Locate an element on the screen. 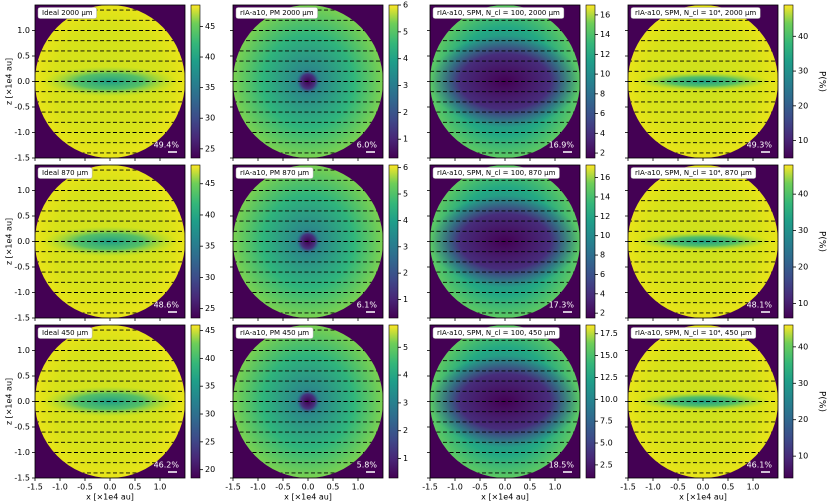 The width and height of the screenshot is (830, 502). panel-label: rIA-a10, SPM, N_cl = 10⁴, 450 µm is located at coordinates (693, 333).